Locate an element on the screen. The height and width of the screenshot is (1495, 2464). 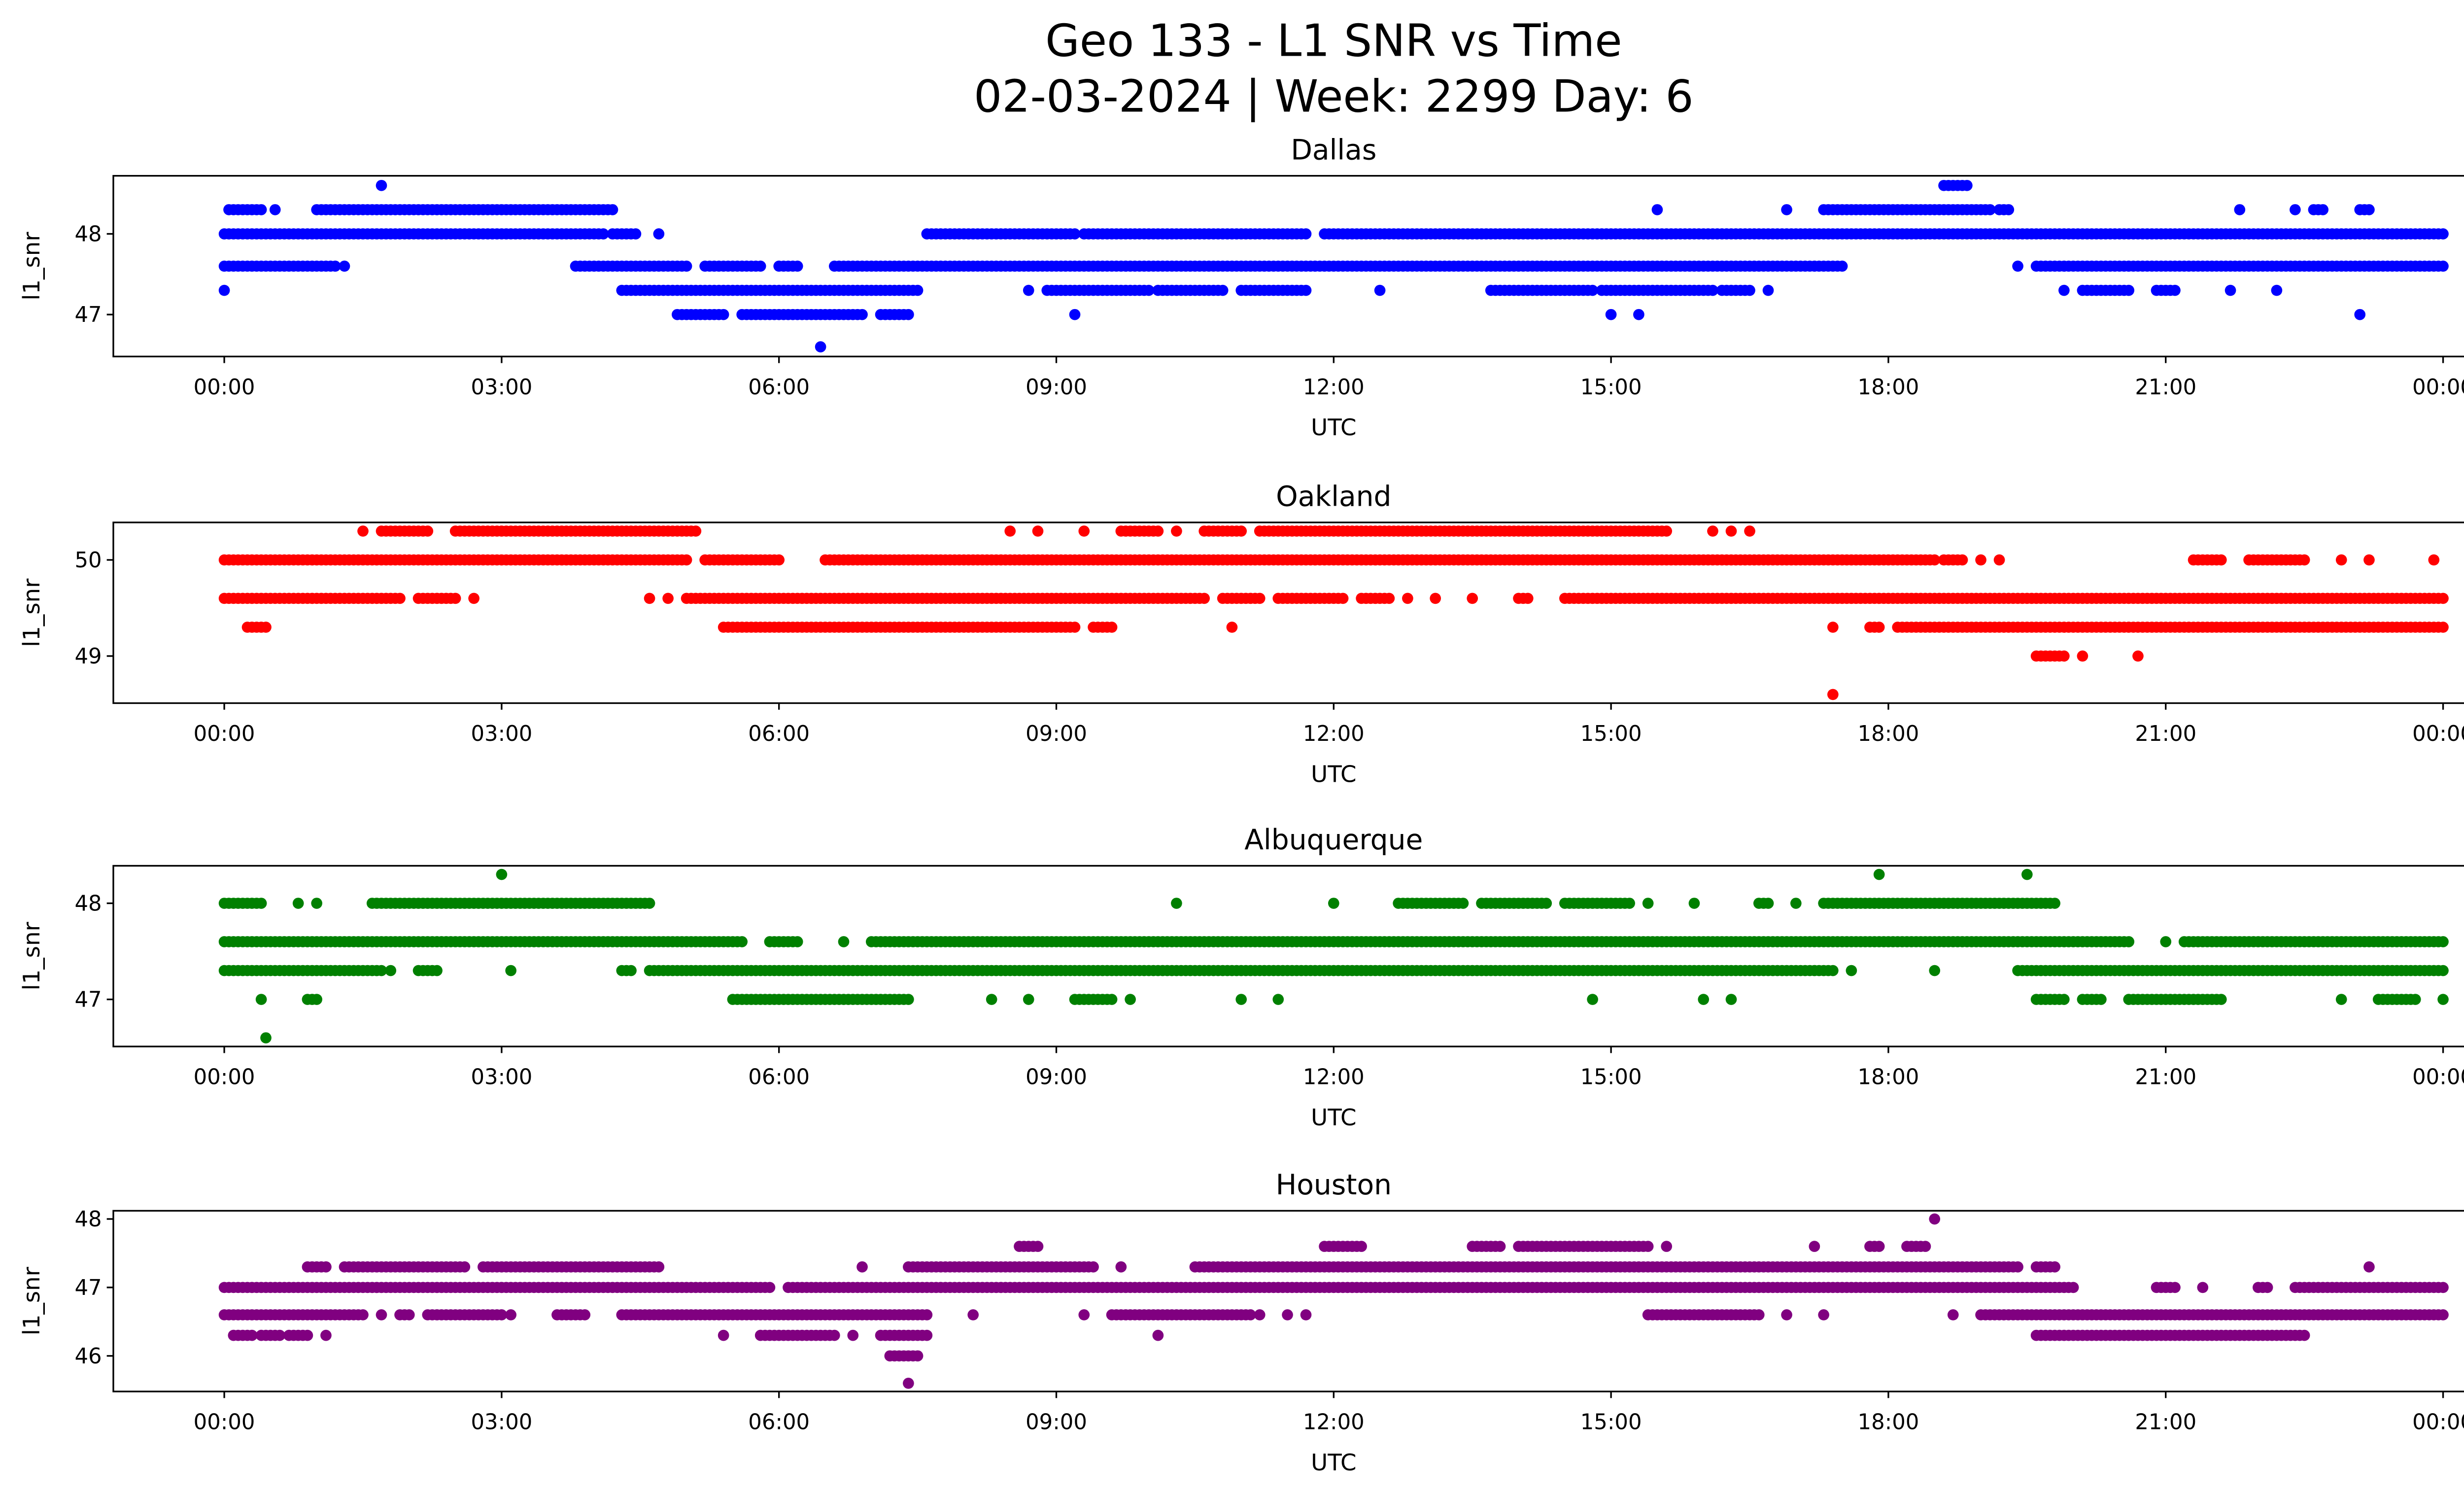
y-tick-label: 47 is located at coordinates (88, 315).